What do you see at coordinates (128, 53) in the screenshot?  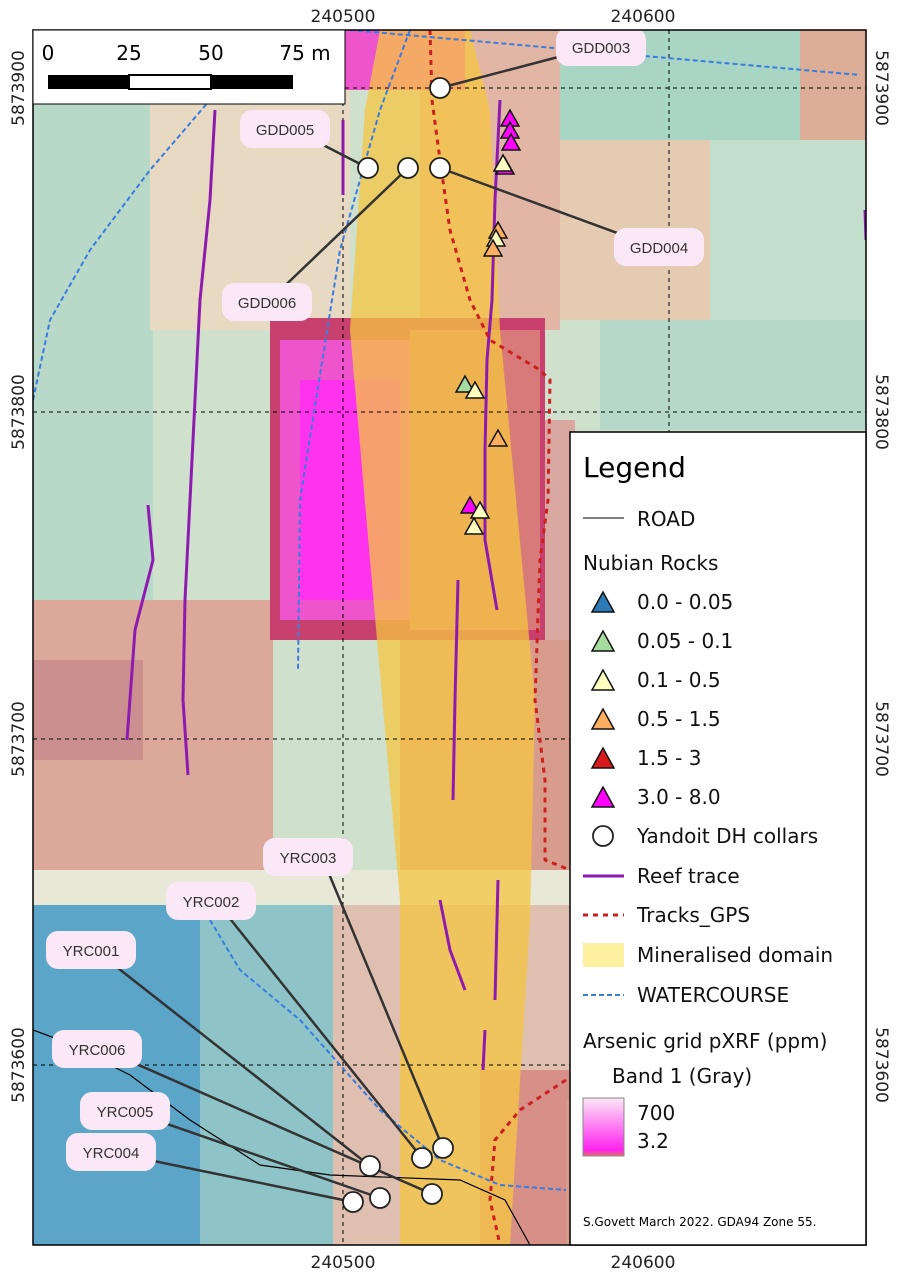 I see `svg-text: 25` at bounding box center [128, 53].